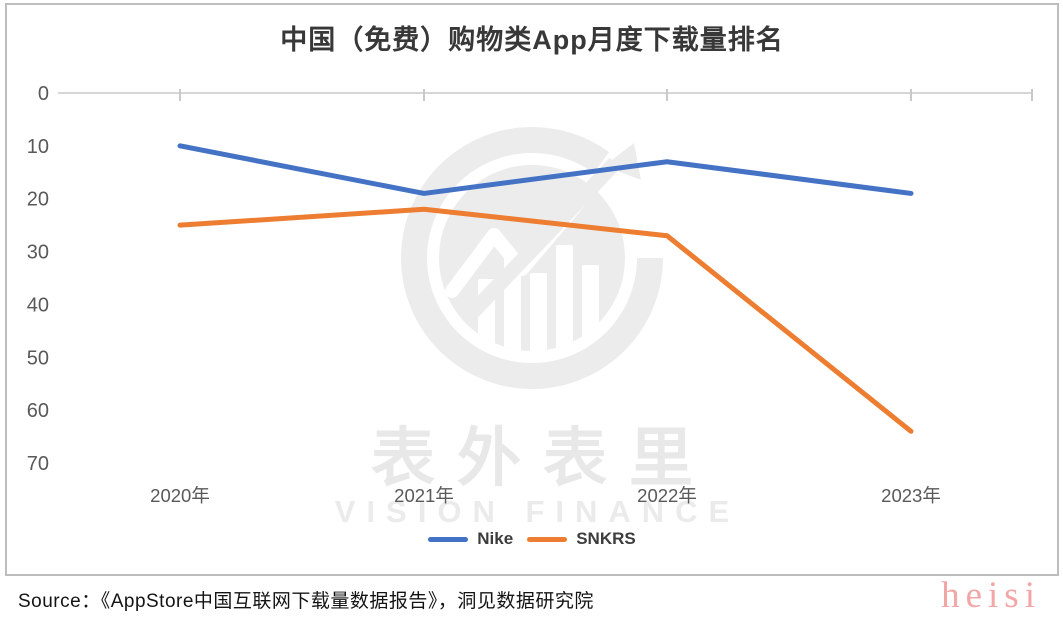  Describe the element at coordinates (532, 40) in the screenshot. I see `chart-title: 中国（免费）购物类App月度下载量排名` at that location.